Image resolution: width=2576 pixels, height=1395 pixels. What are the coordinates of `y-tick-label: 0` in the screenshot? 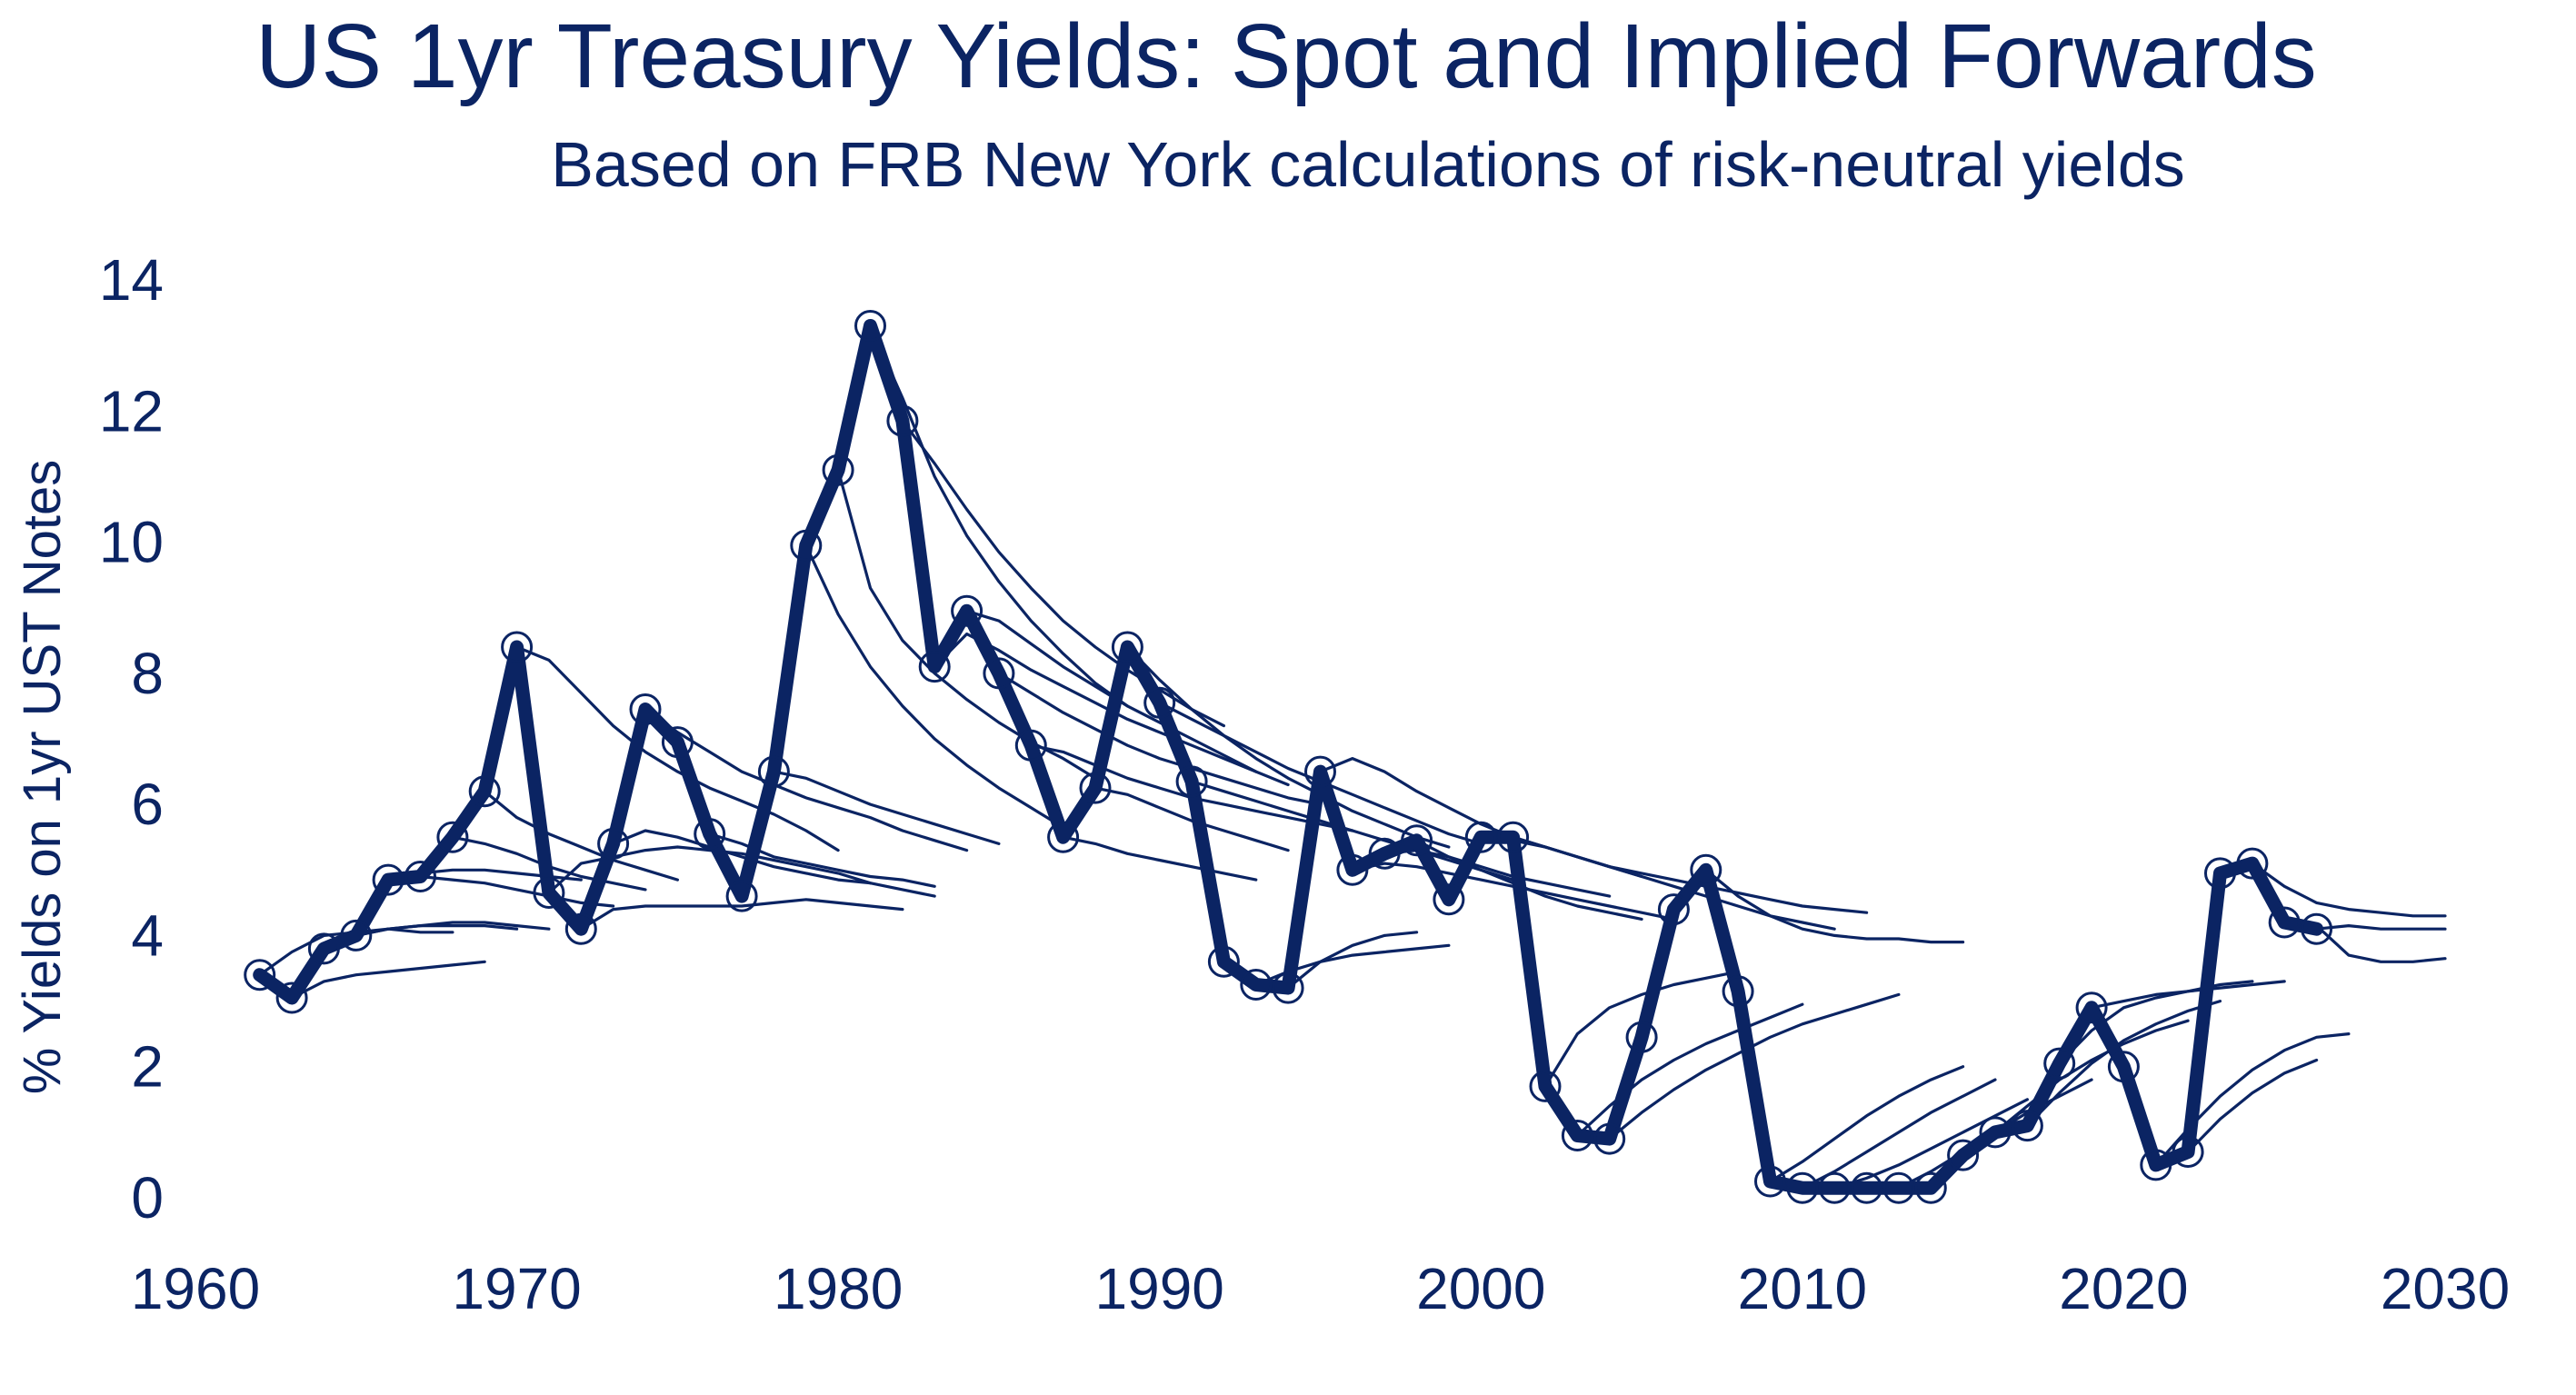 It's located at (147, 1198).